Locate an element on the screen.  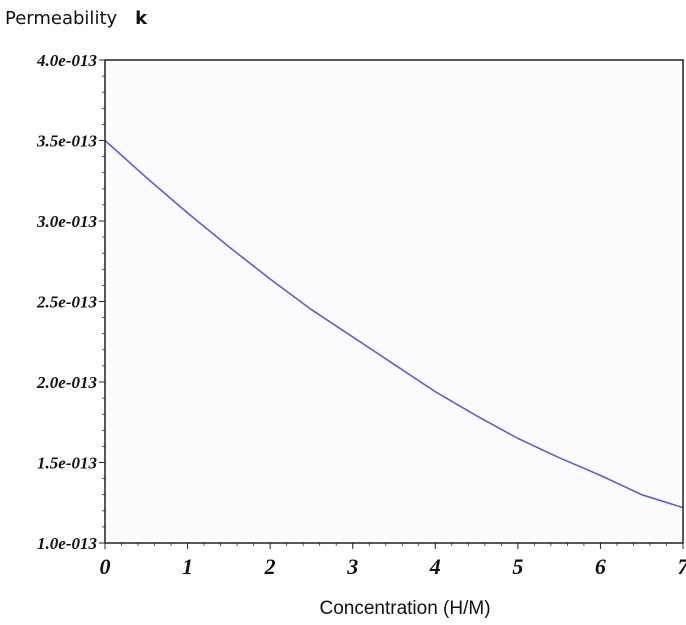
x-tick-label: 0 is located at coordinates (105, 566).